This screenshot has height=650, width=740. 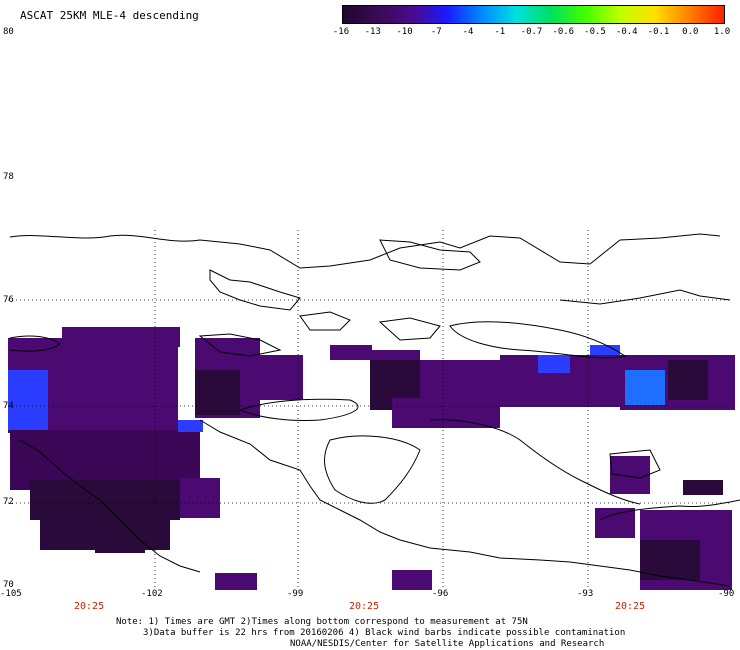 I want to click on colorbar-tick-label: -16, so click(x=341, y=32).